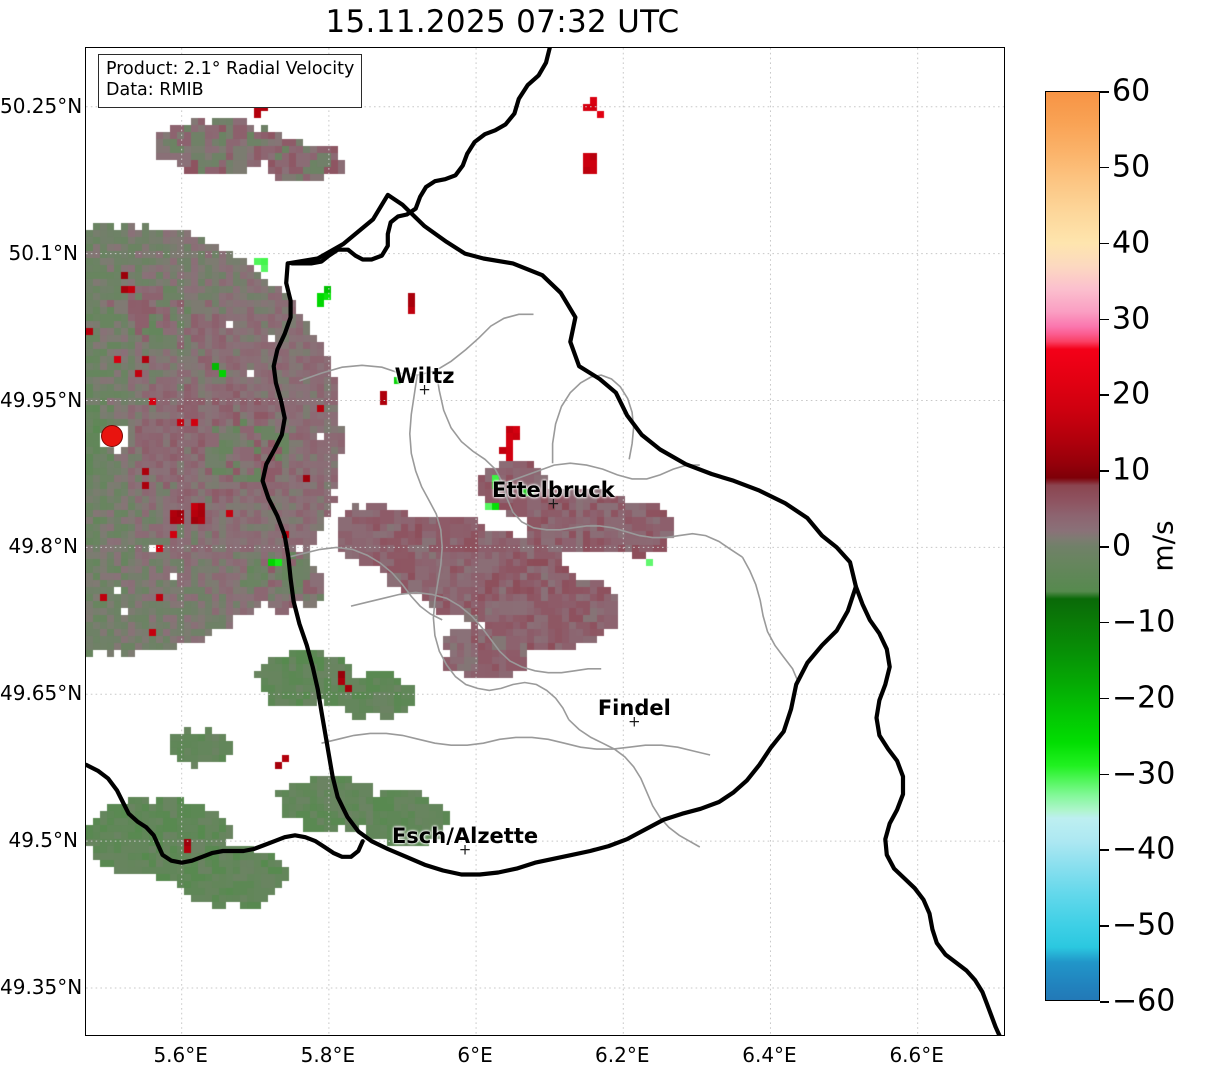 Image resolution: width=1207 pixels, height=1081 pixels. I want to click on city-label: Esch/Alzette, so click(465, 836).